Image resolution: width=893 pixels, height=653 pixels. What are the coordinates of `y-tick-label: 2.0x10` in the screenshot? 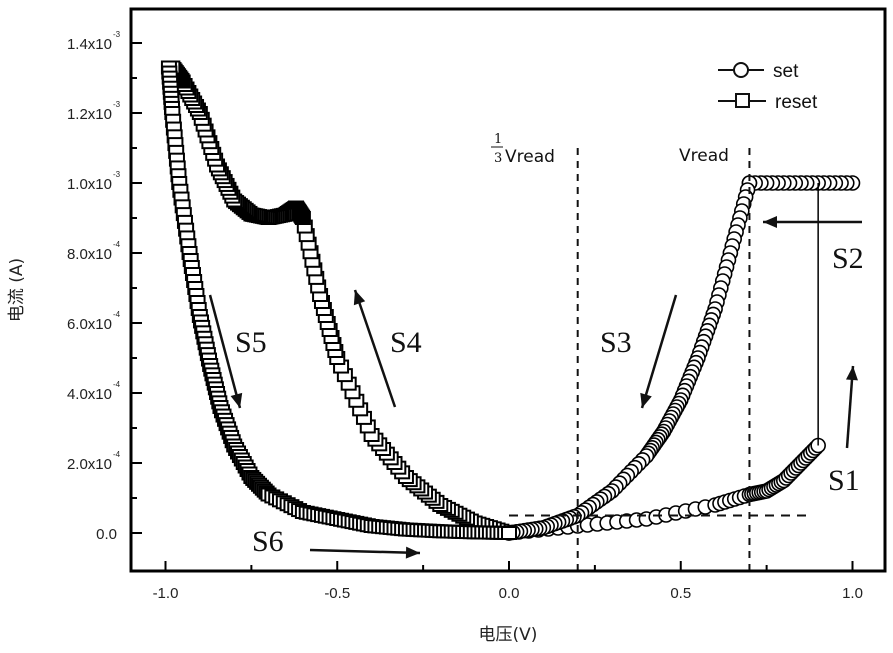 It's located at (89, 464).